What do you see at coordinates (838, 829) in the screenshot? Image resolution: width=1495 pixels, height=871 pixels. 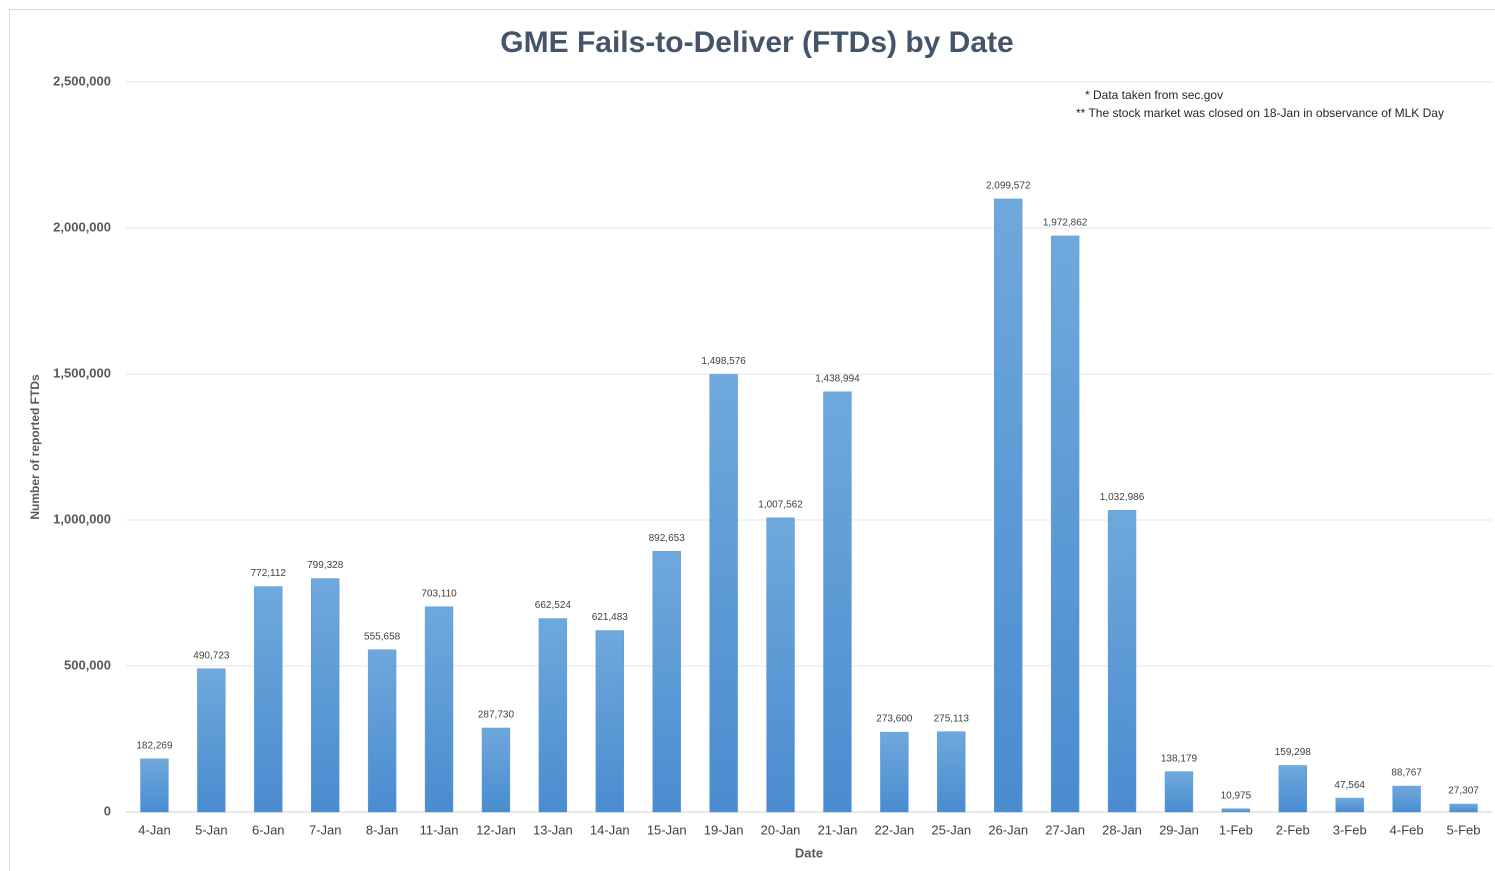 I see `x-tick-label: 21-Jan` at bounding box center [838, 829].